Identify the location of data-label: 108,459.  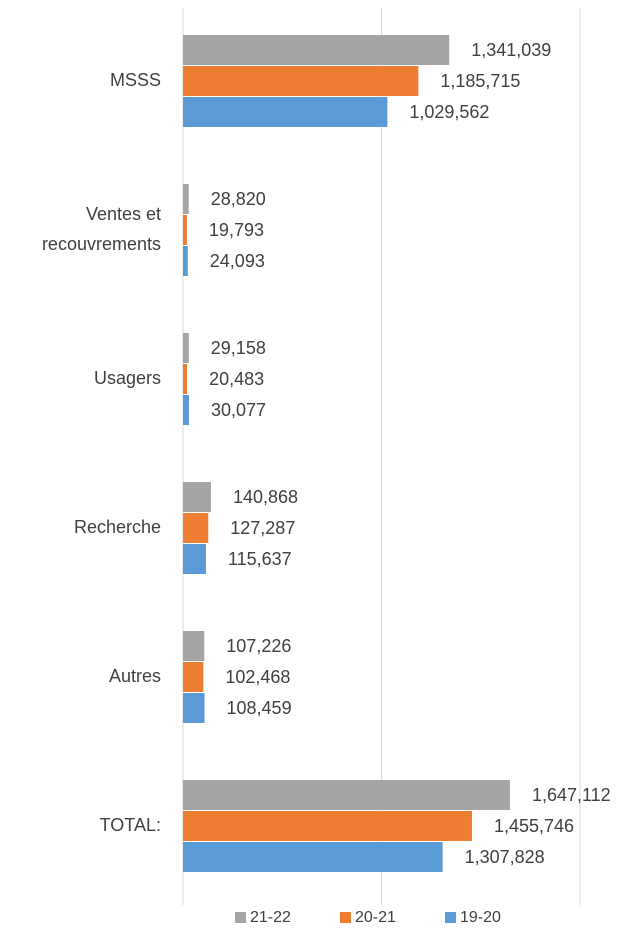
(259, 708).